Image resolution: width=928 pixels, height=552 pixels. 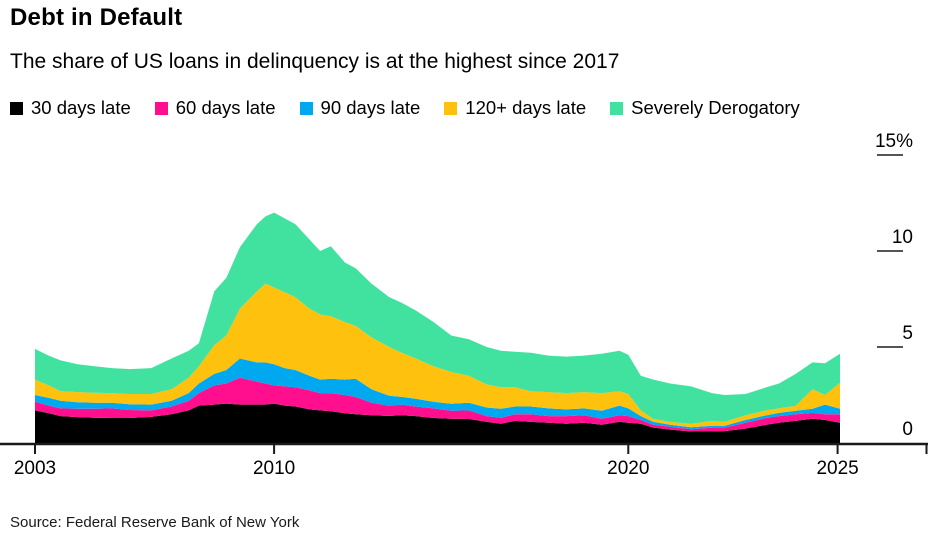 What do you see at coordinates (907, 333) in the screenshot?
I see `y-tick-label-5: 5` at bounding box center [907, 333].